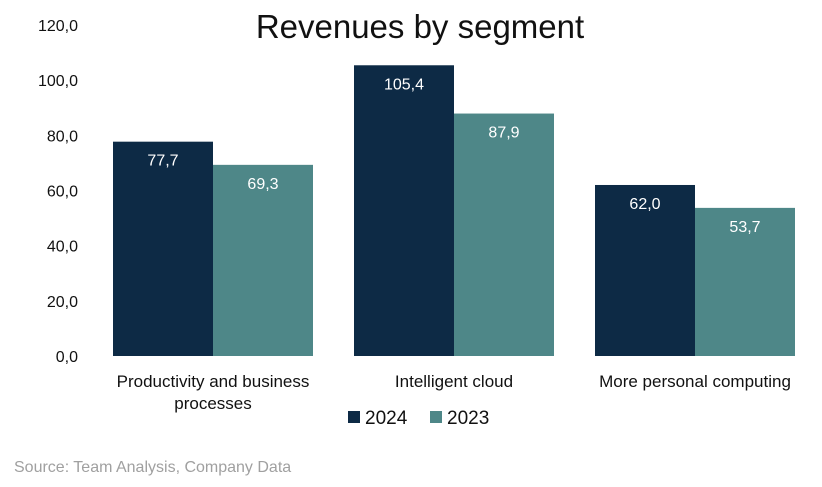 This screenshot has width=822, height=487. I want to click on legend-label: 2023, so click(468, 418).